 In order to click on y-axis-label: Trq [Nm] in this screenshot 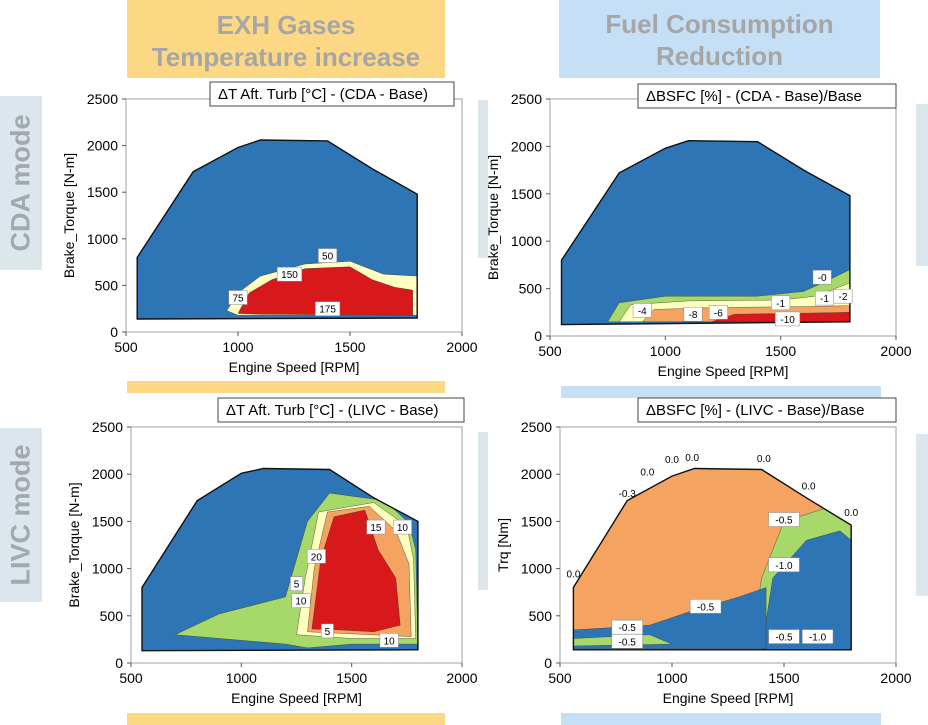, I will do `click(503, 545)`.